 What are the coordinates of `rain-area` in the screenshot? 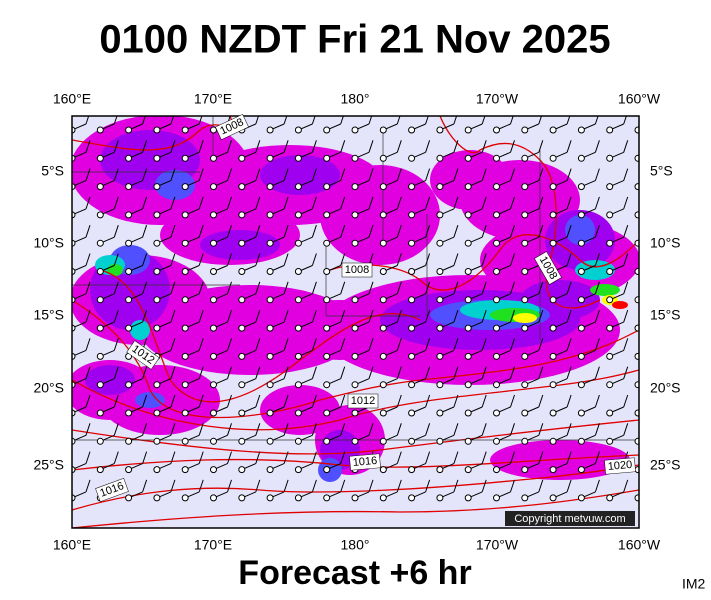 It's located at (150, 400).